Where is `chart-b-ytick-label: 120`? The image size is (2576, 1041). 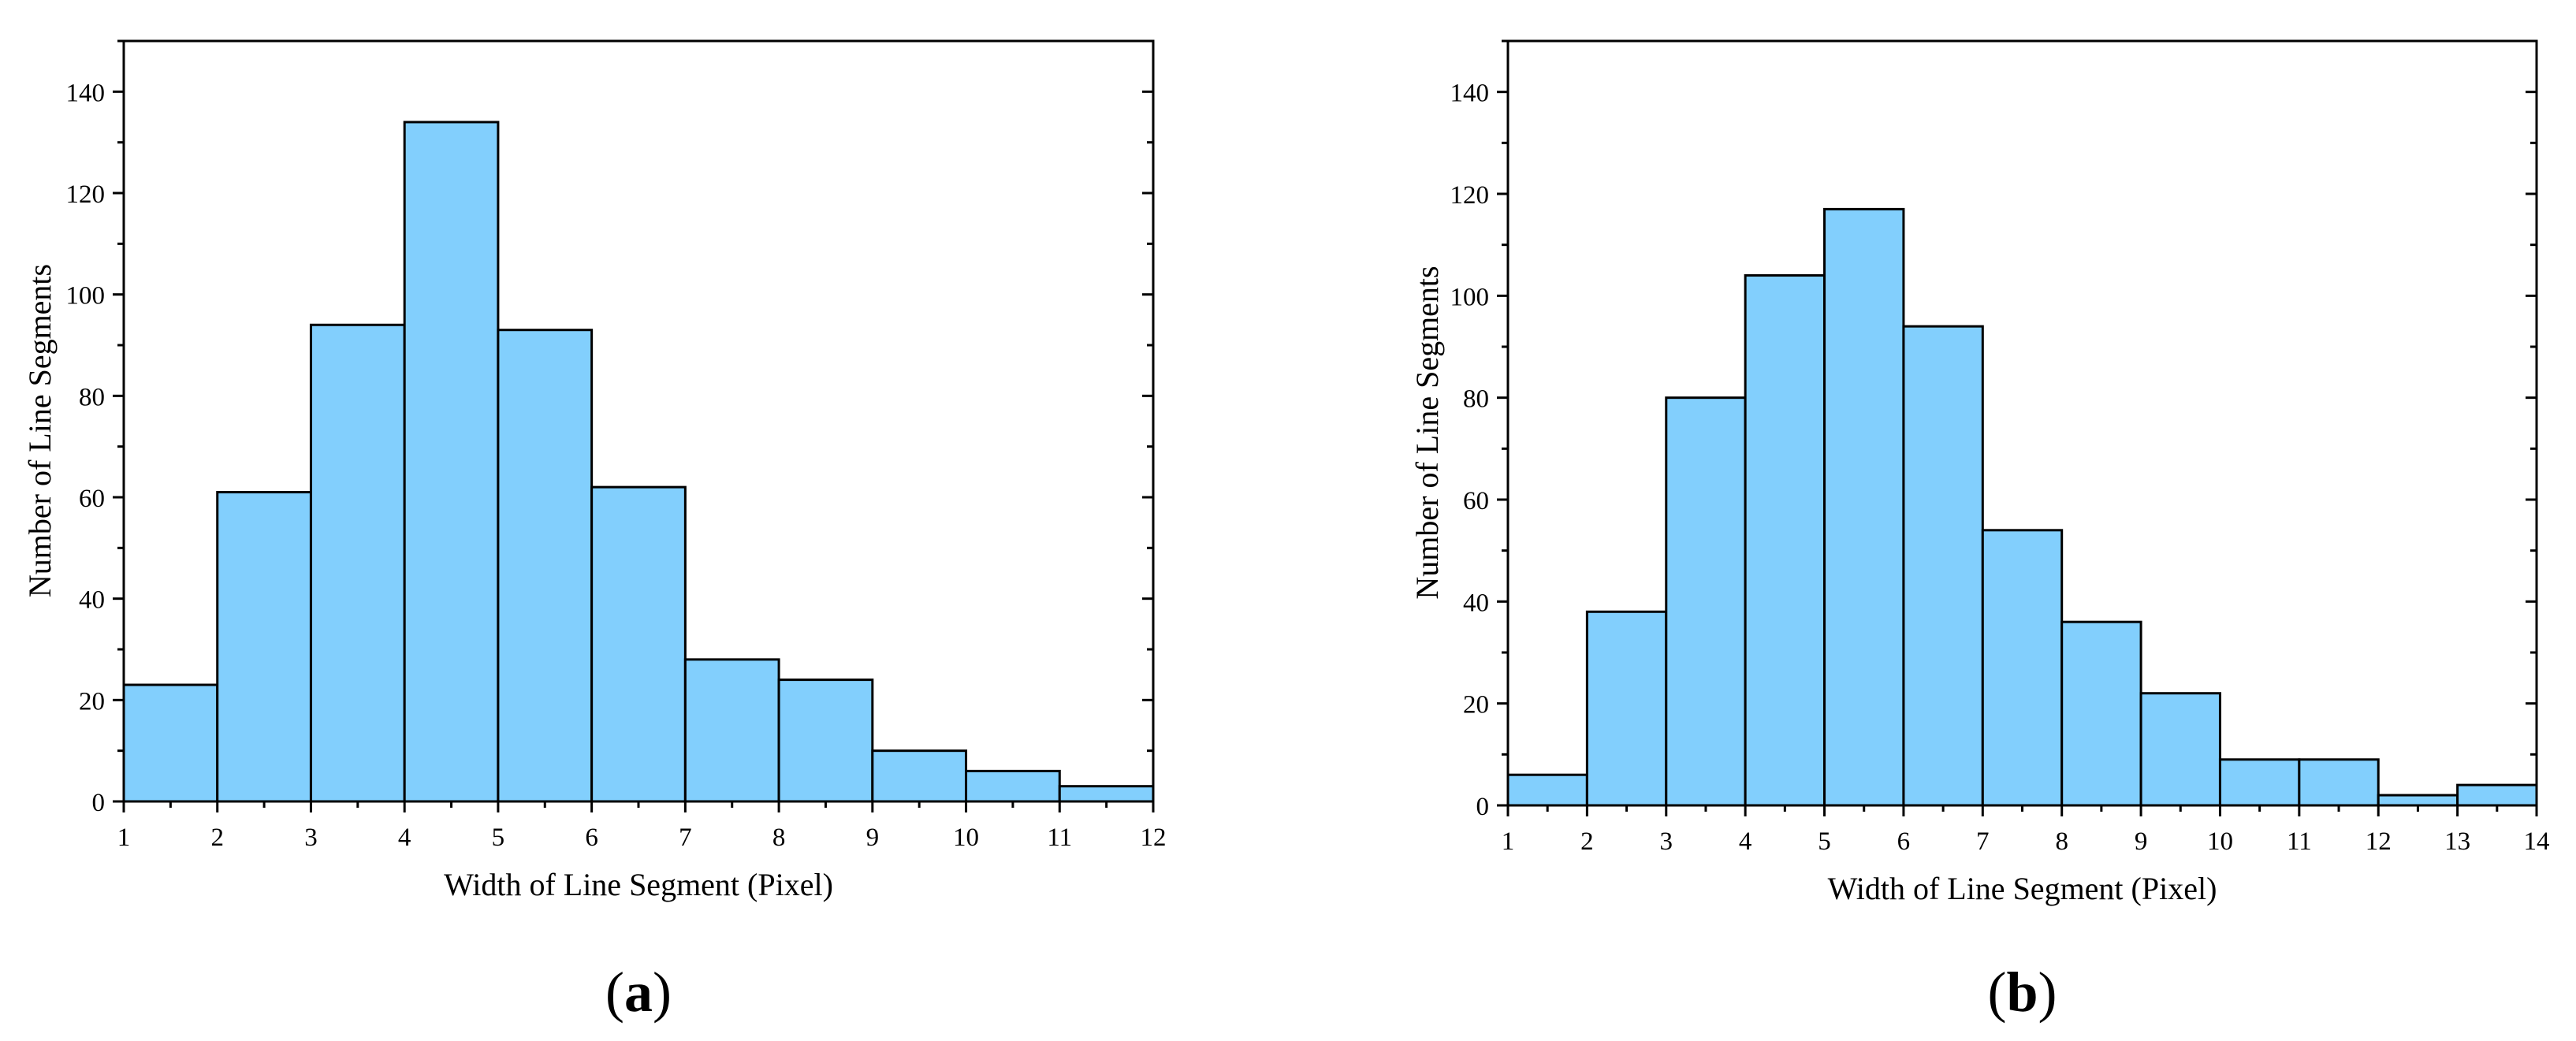 chart-b-ytick-label: 120 is located at coordinates (1470, 195).